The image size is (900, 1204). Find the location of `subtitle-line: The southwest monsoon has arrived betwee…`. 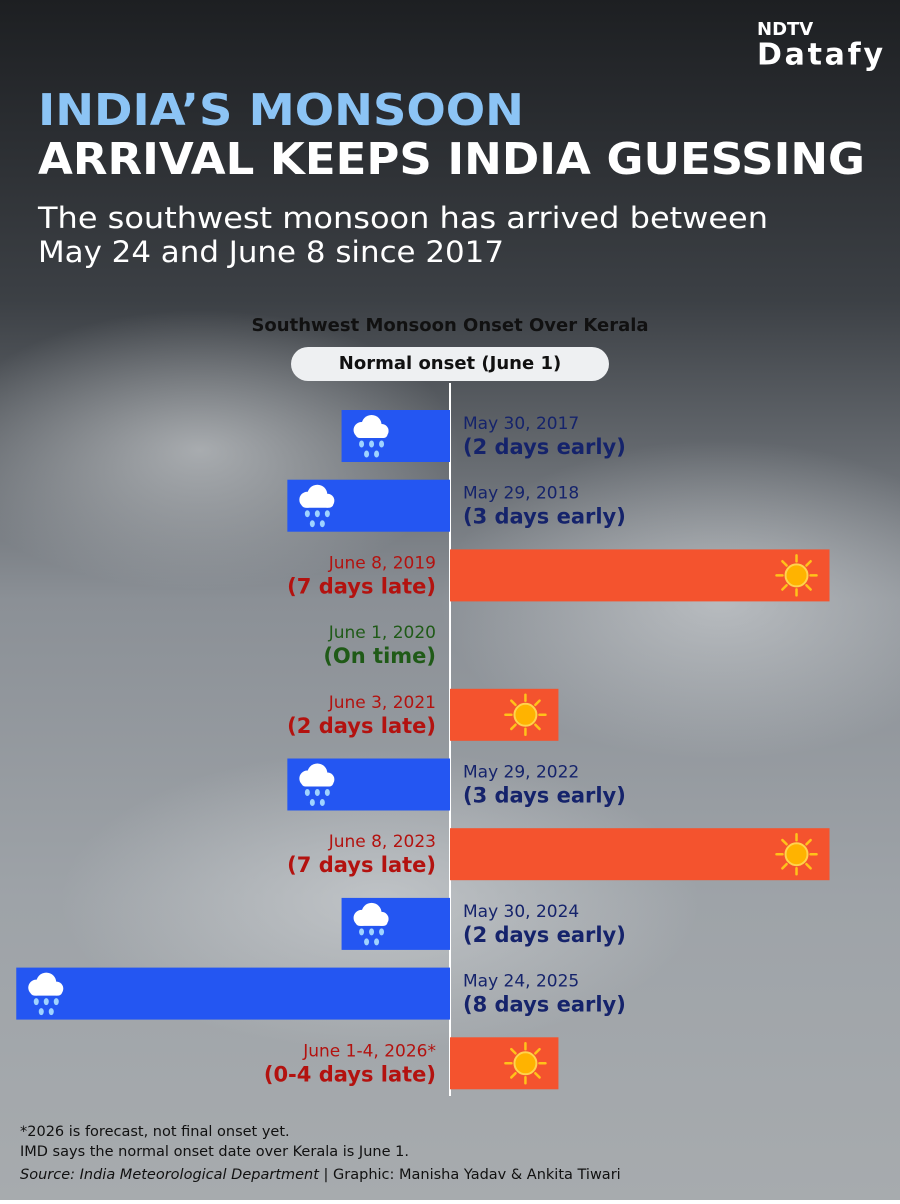

subtitle-line: The southwest monsoon has arrived betwee… is located at coordinates (402, 218).